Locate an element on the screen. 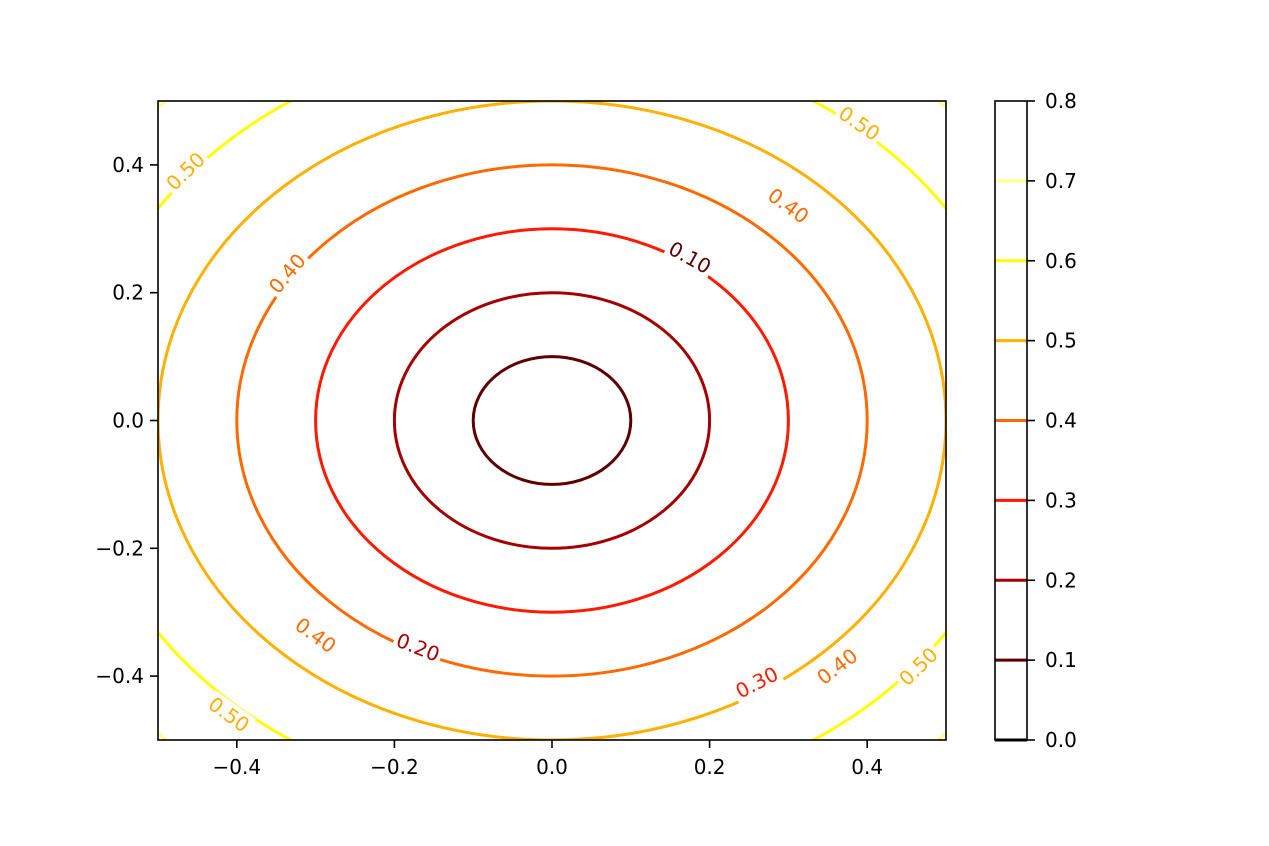  x-tick-label-3: 0.2 is located at coordinates (710, 767).